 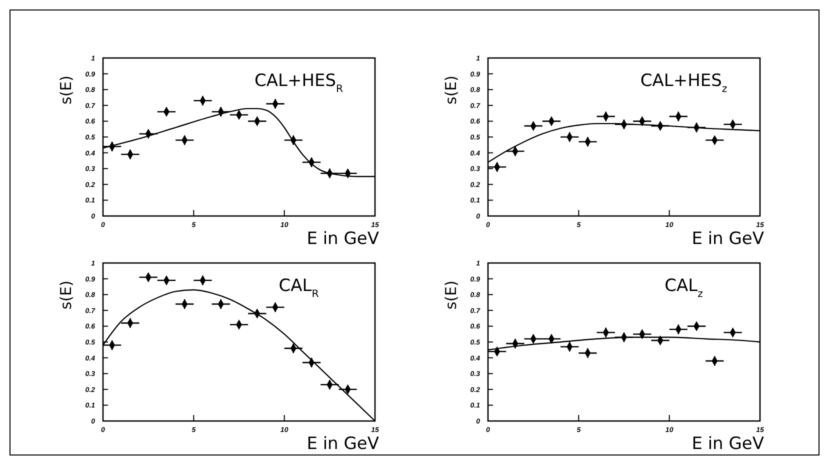 I want to click on annotation: CAL+HES$_{z}$, so click(x=684, y=82).